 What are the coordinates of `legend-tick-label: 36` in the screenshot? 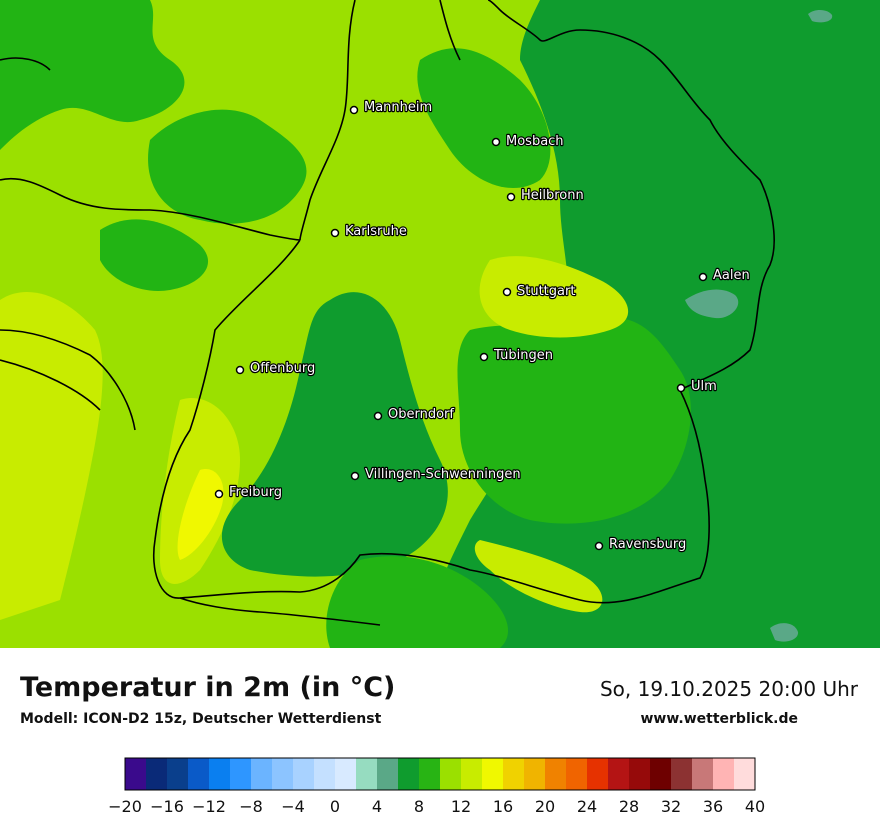 It's located at (713, 806).